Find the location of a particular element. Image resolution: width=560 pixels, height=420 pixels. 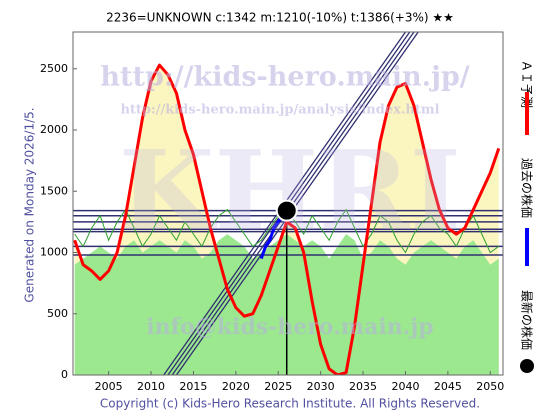

legend-label: ＡＩ予測 is located at coordinates (527, 84).